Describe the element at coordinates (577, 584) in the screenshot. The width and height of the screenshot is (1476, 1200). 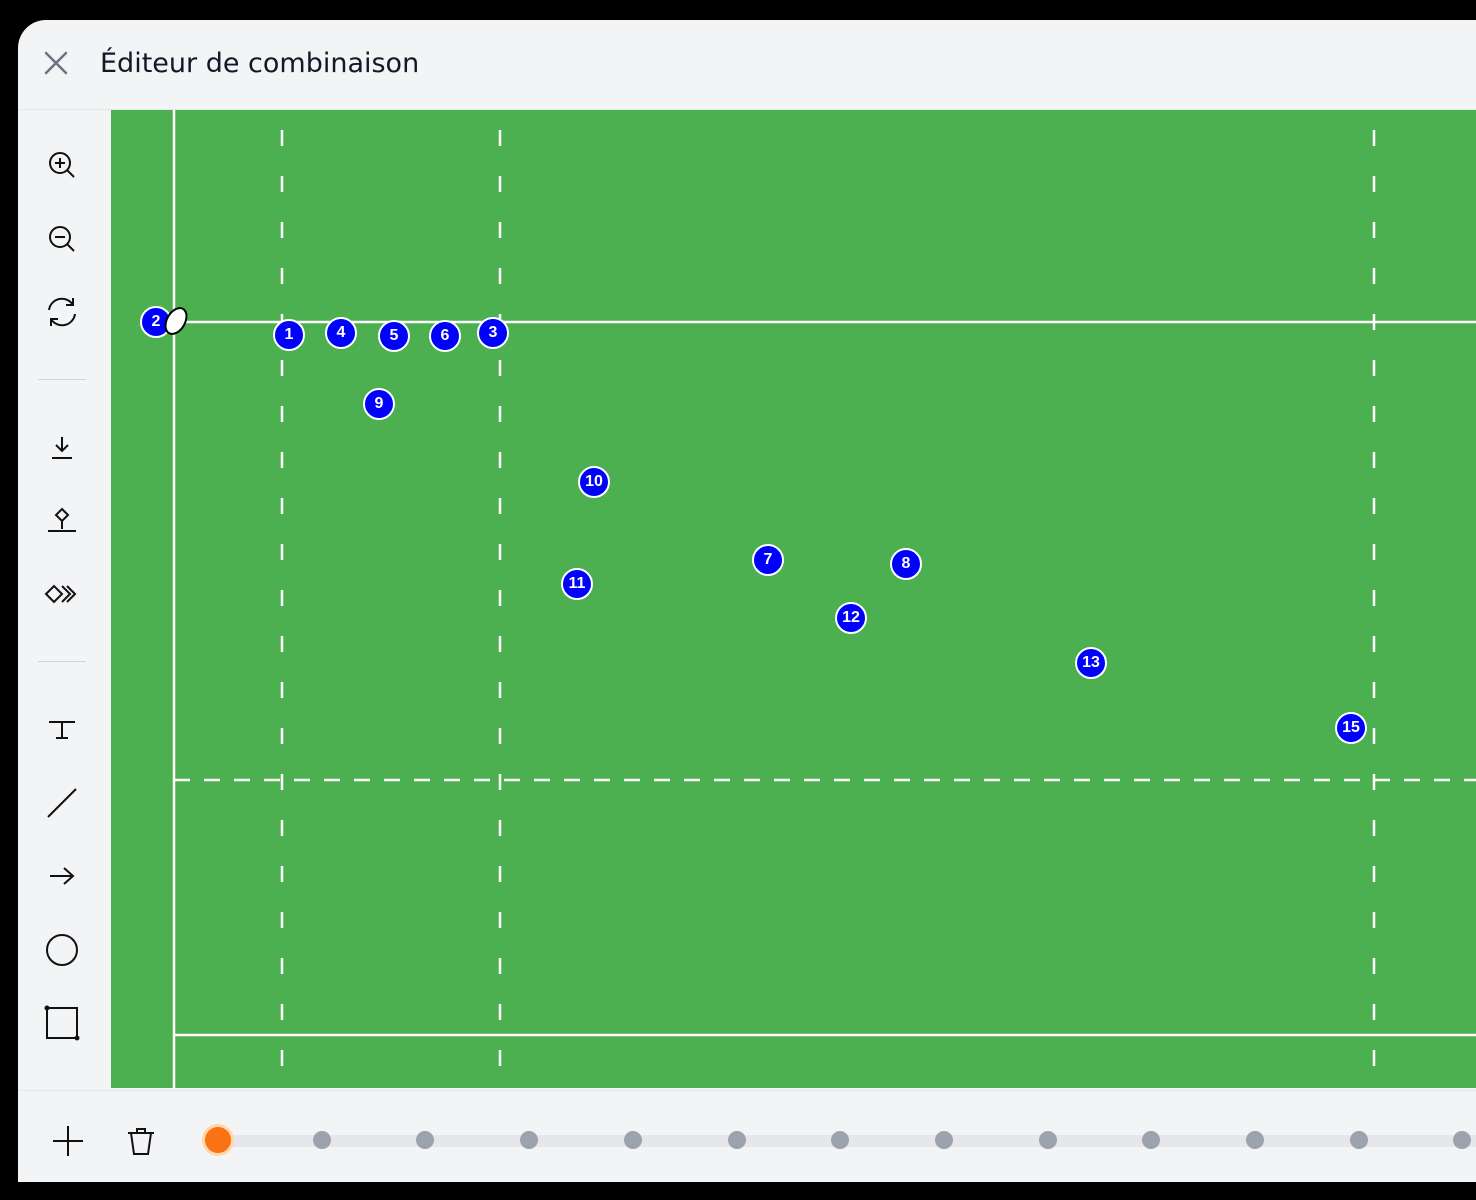
I see `player-token: 11` at that location.